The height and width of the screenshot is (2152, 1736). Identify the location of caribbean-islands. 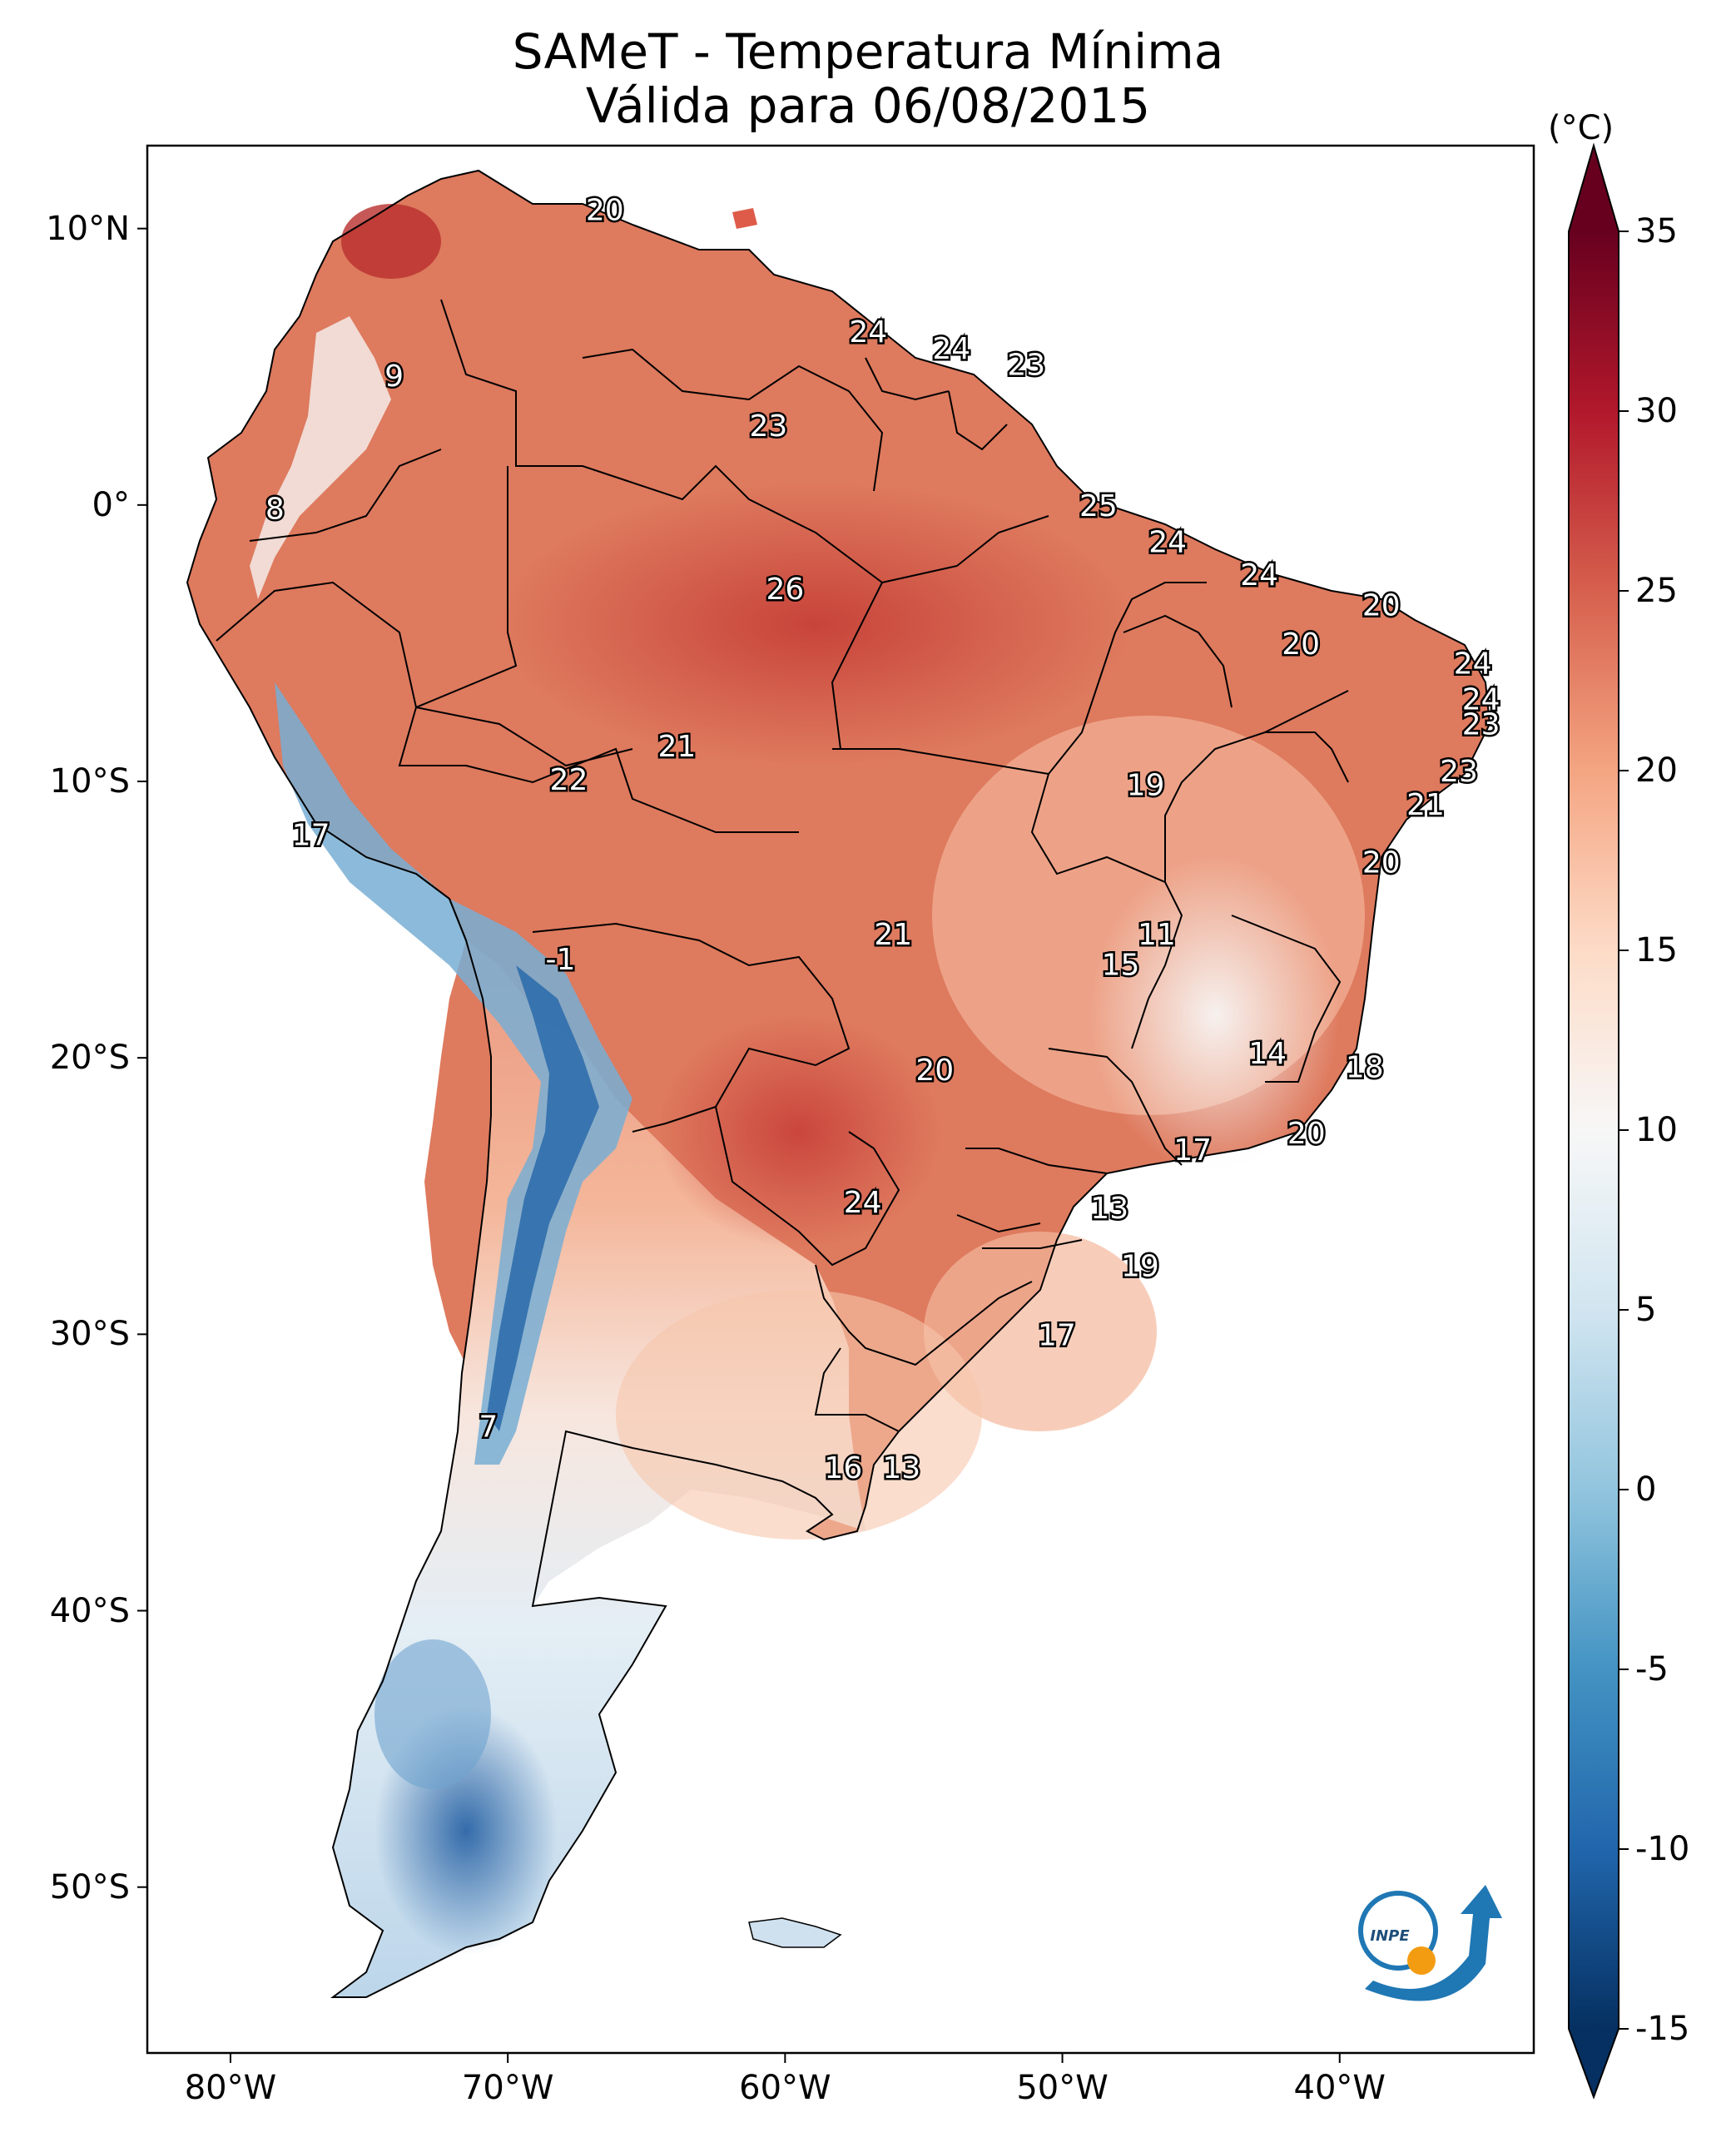
(744, 218).